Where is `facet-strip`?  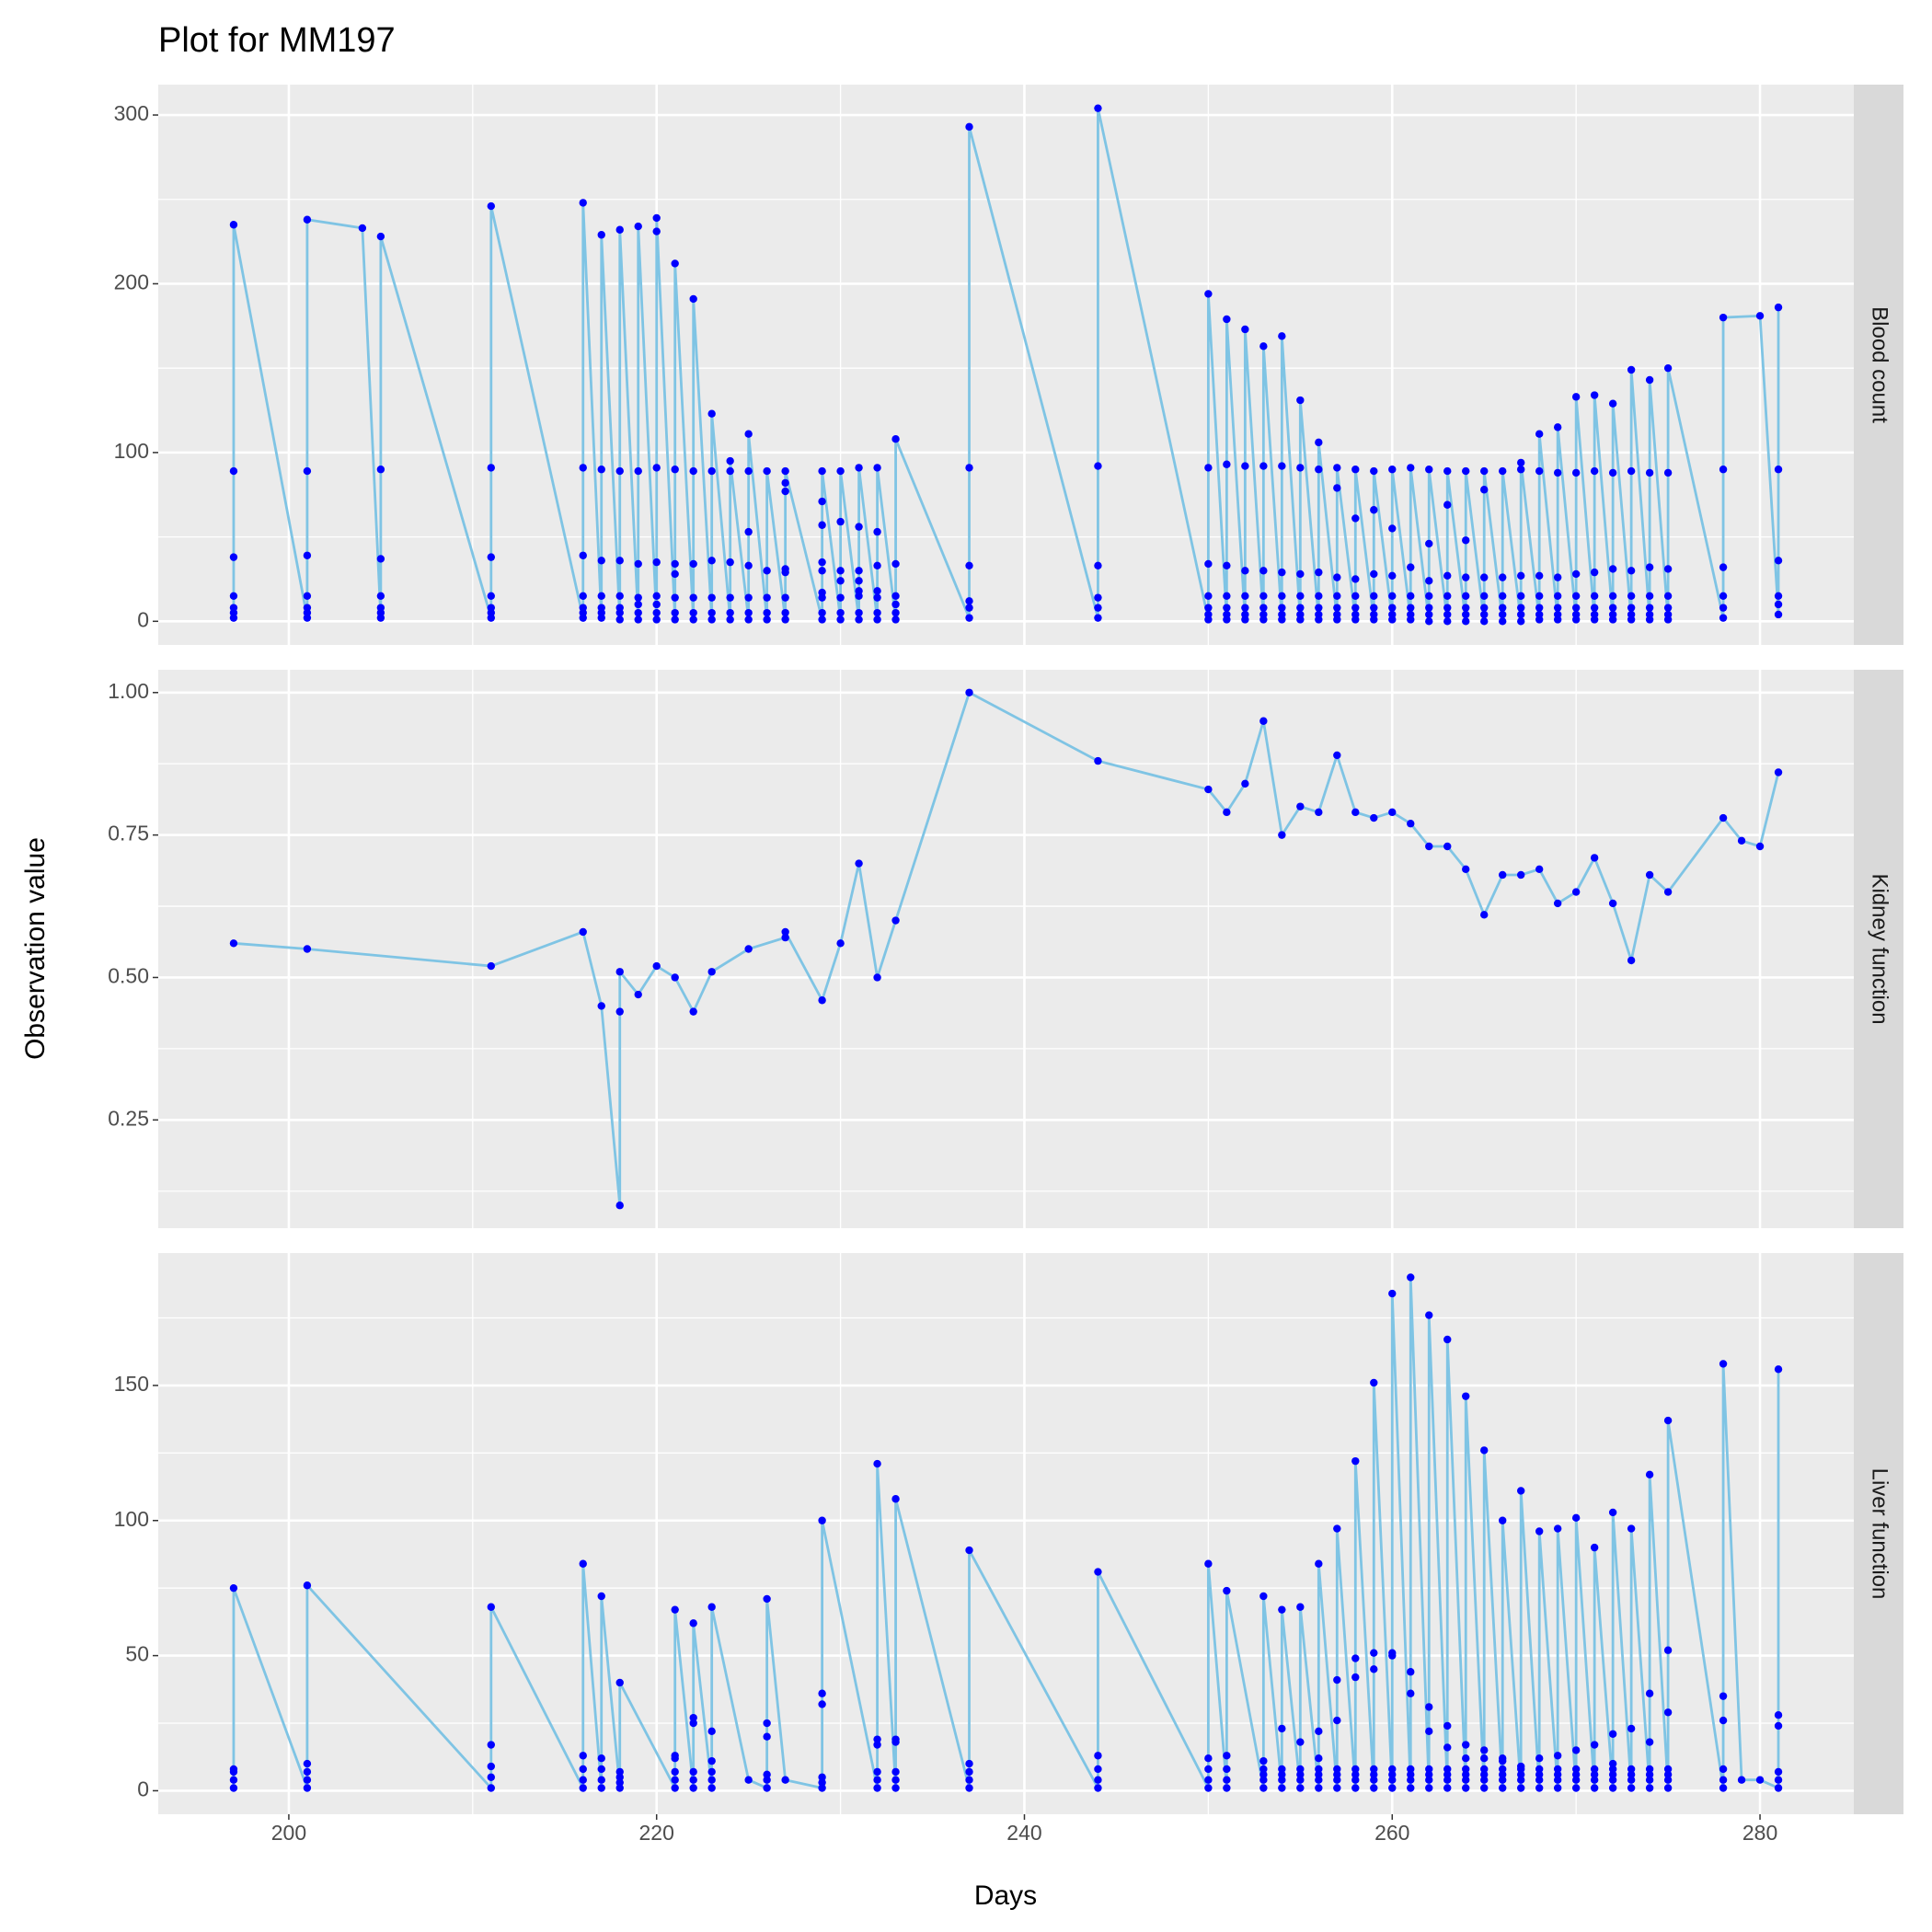
facet-strip is located at coordinates (1878, 1533).